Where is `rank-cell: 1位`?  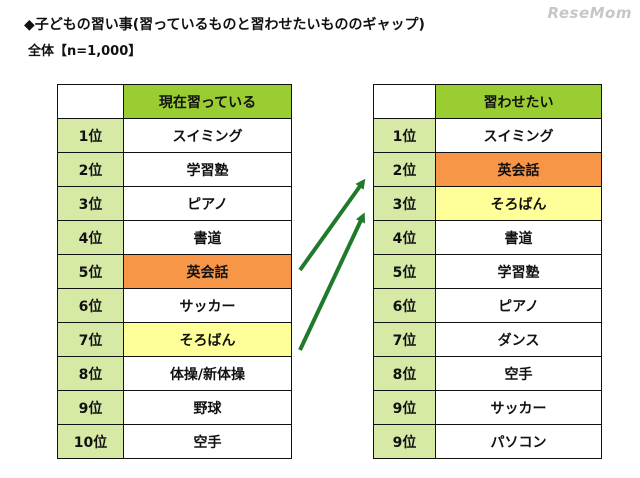
rank-cell: 1位 is located at coordinates (90, 135).